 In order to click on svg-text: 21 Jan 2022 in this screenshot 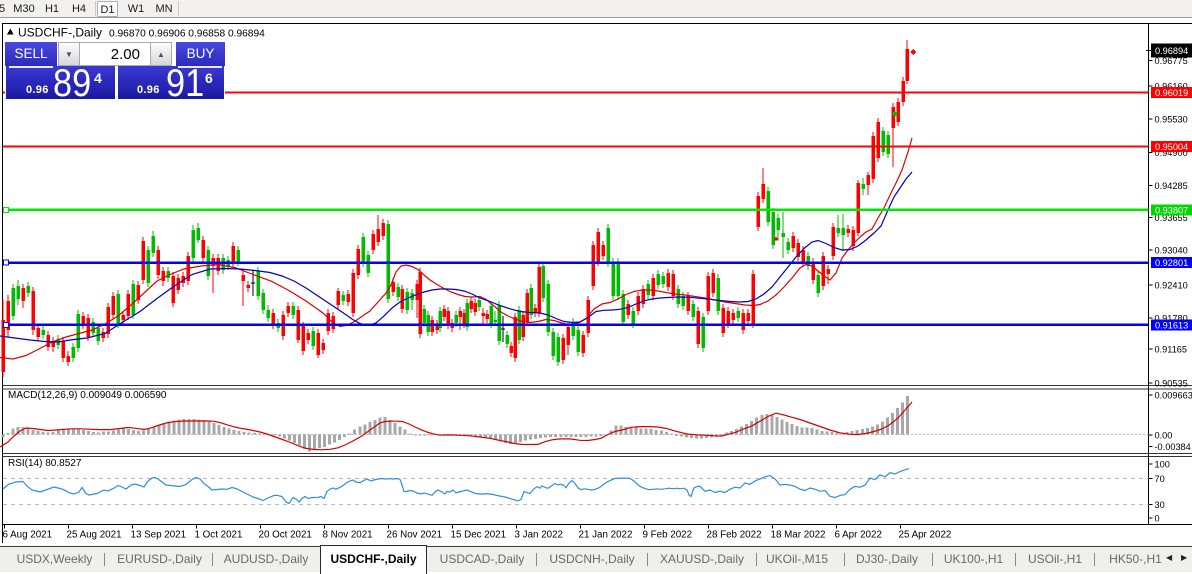, I will do `click(606, 535)`.